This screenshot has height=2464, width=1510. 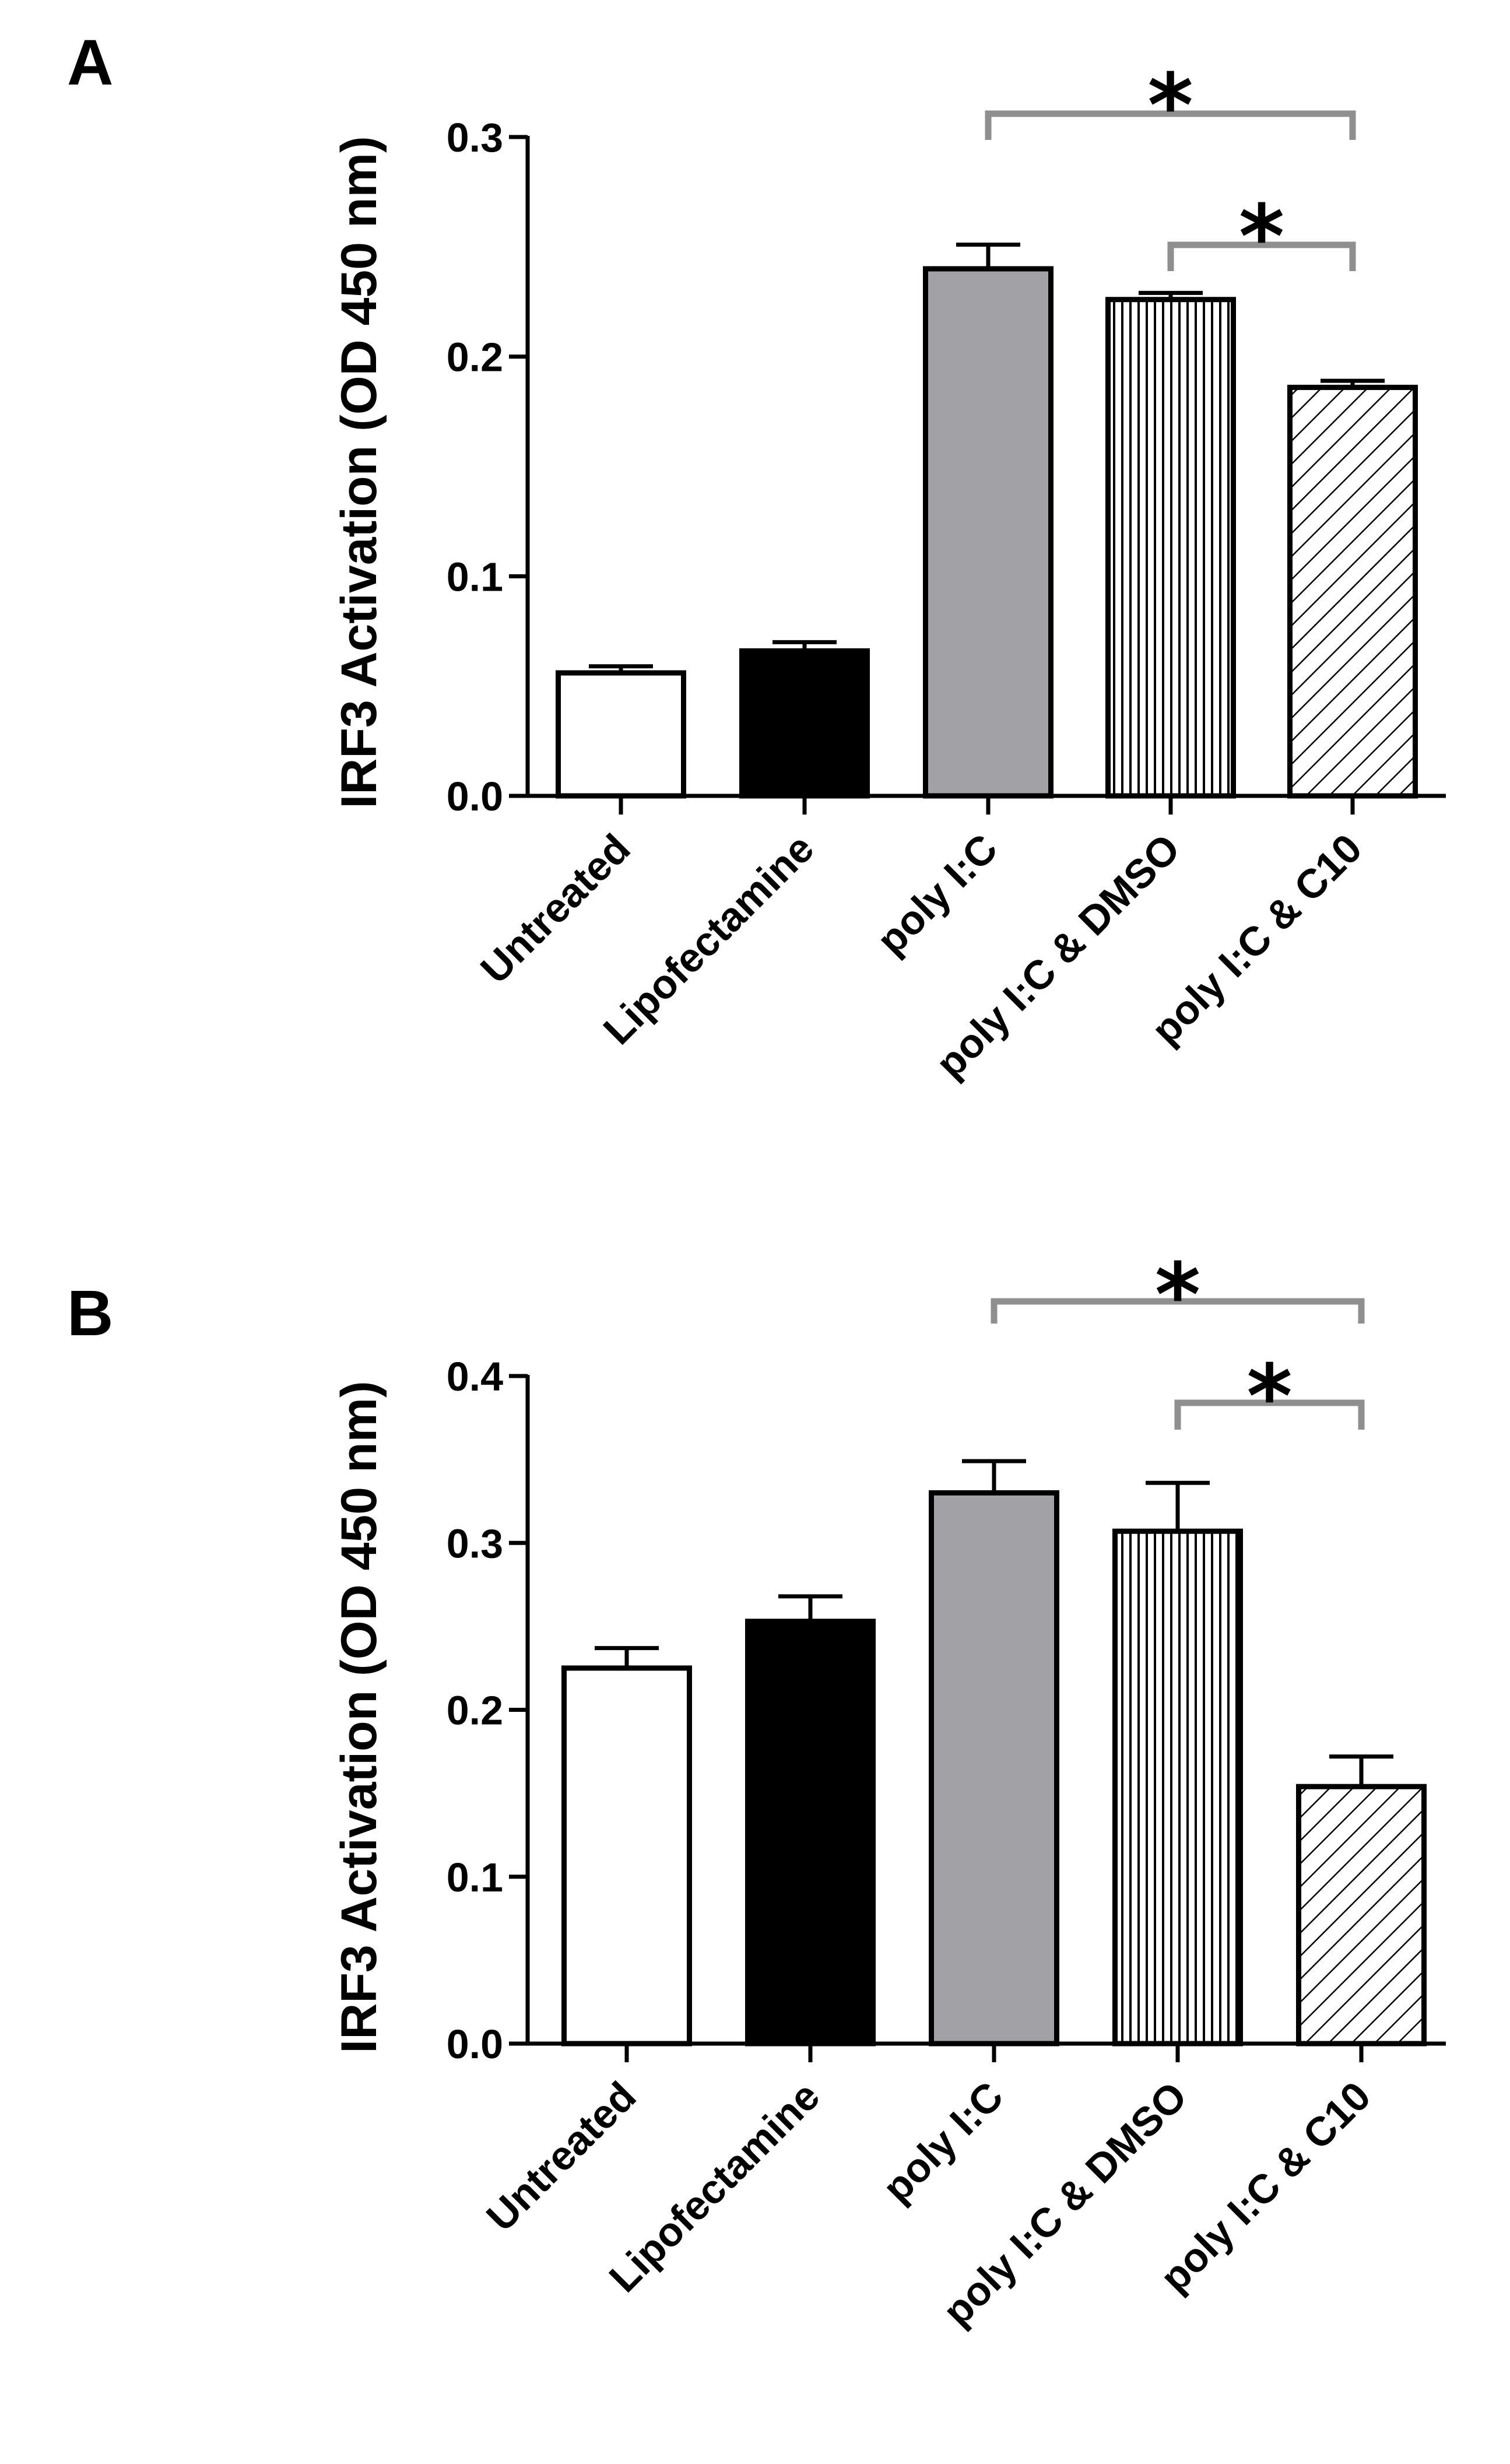 What do you see at coordinates (487, 467) in the screenshot?
I see `y-tick-labels: 0.0 0.1 0.2 0.3` at bounding box center [487, 467].